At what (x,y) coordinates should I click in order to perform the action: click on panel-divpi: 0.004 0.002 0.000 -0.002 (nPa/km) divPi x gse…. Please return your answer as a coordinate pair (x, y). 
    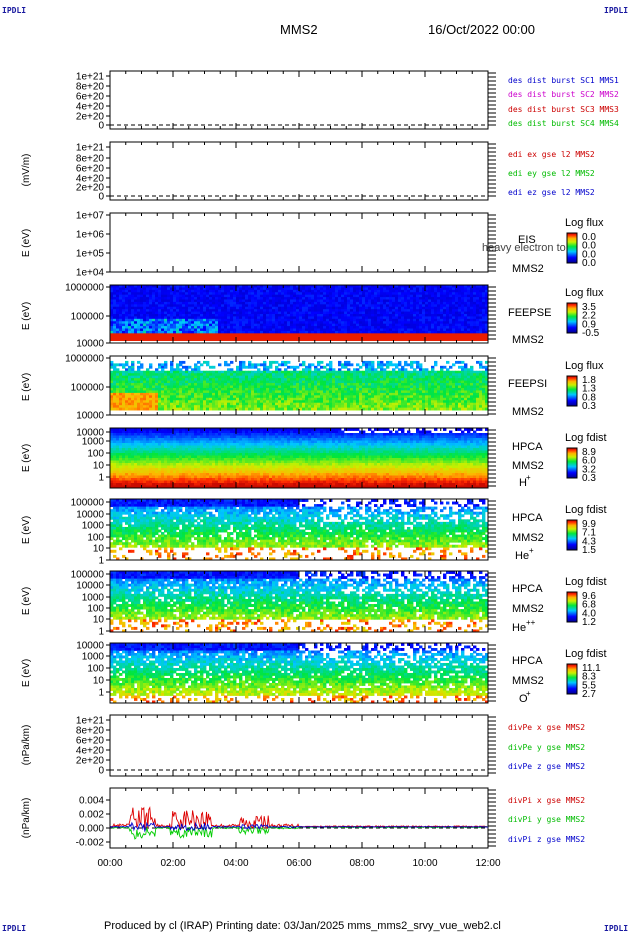
    Looking at the image, I should click on (303, 818).